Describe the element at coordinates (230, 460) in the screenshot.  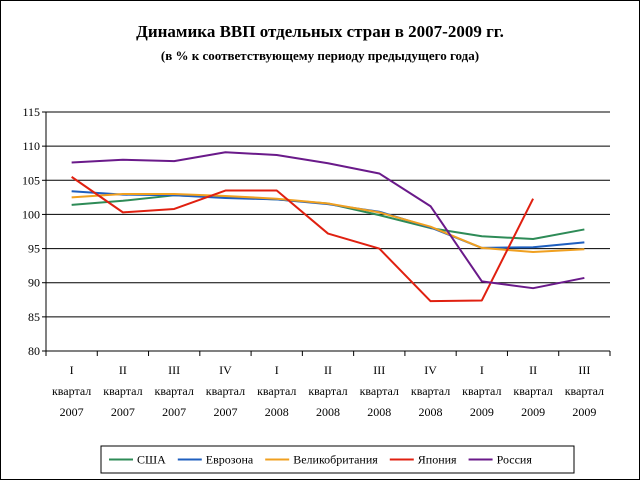
I see `legend-label: Еврозона` at that location.